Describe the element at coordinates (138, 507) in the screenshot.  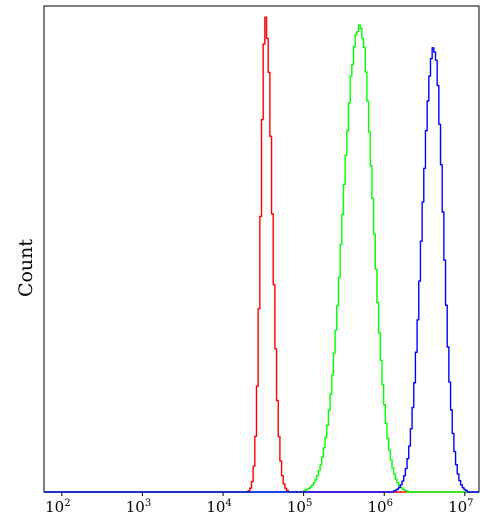
I see `x-tick-label: 103` at that location.